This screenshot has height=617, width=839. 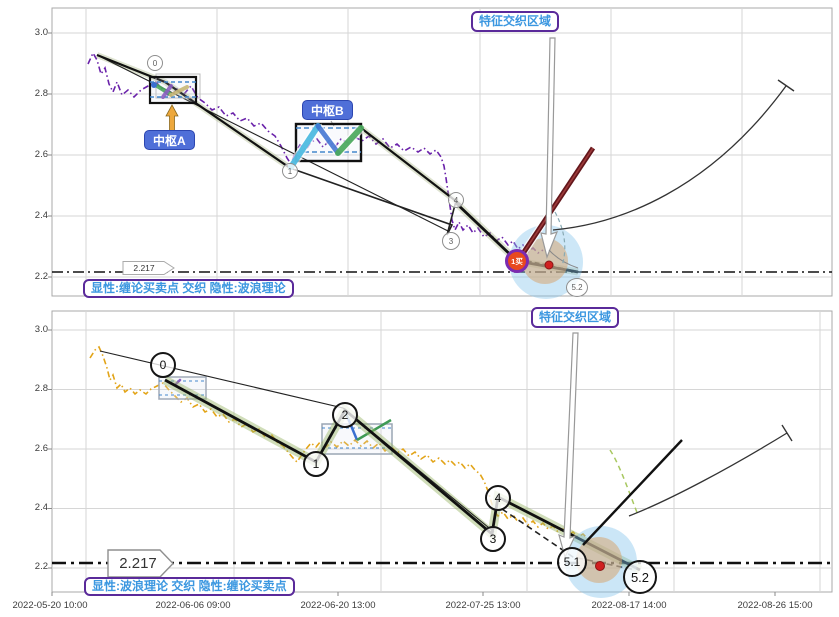 What do you see at coordinates (671, 174) in the screenshot?
I see `annotation-arc-top` at bounding box center [671, 174].